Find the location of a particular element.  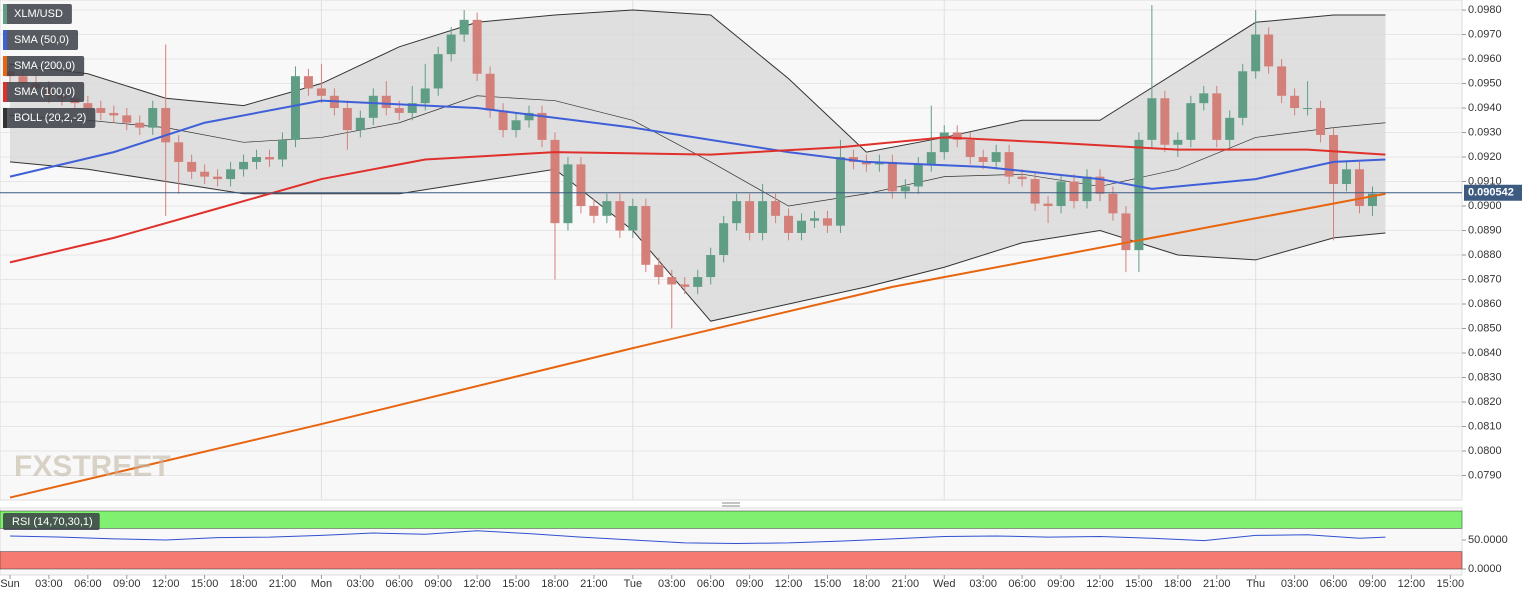

y-tick-label: 0.0790 is located at coordinates (1485, 475).